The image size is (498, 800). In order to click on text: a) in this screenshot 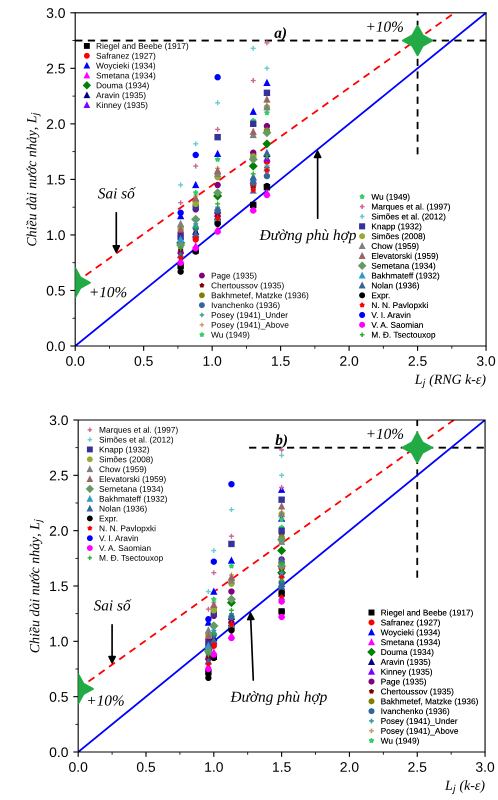, I will do `click(280, 34)`.